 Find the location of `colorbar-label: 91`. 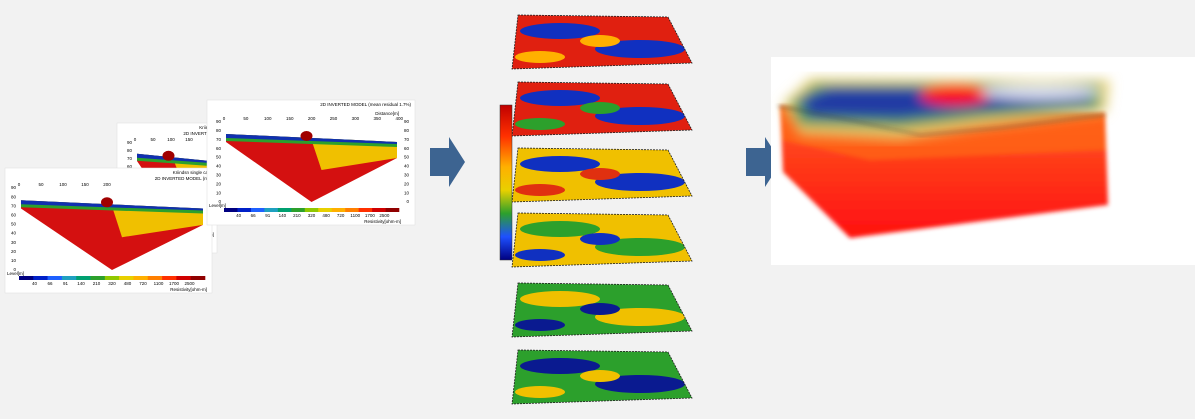

colorbar-label: 91 is located at coordinates (268, 215).